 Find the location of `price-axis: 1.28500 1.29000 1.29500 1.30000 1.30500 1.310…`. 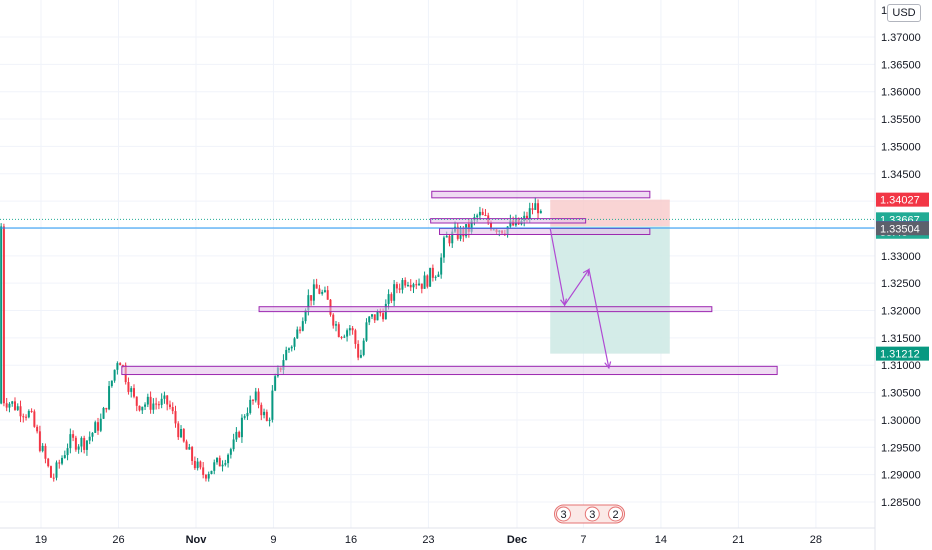

price-axis: 1.28500 1.29000 1.29500 1.30000 1.30500 1.310… is located at coordinates (901, 257).